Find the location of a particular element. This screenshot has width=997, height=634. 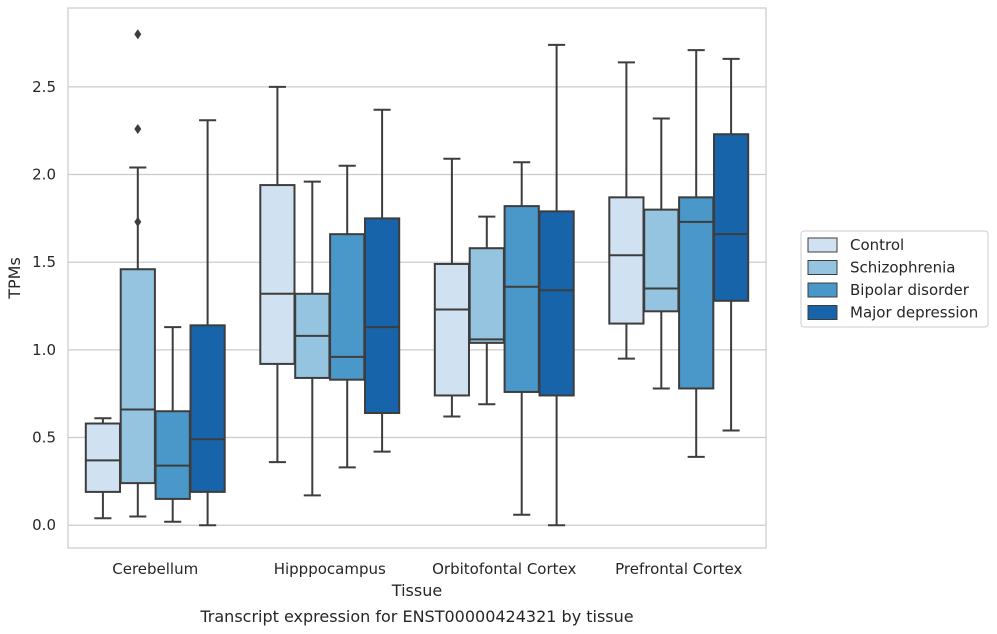

x-tick-label: Cerebellum is located at coordinates (155, 569).